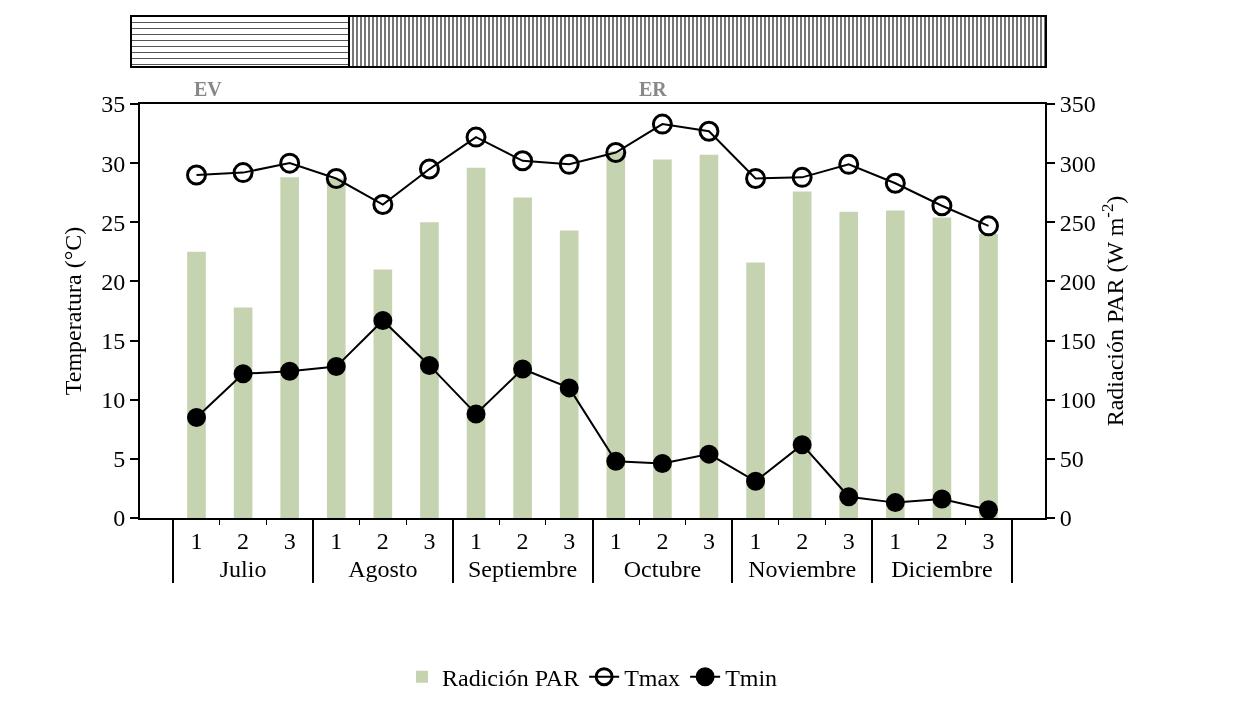 The height and width of the screenshot is (711, 1246). What do you see at coordinates (1077, 281) in the screenshot?
I see `y2-tick-label: 200` at bounding box center [1077, 281].